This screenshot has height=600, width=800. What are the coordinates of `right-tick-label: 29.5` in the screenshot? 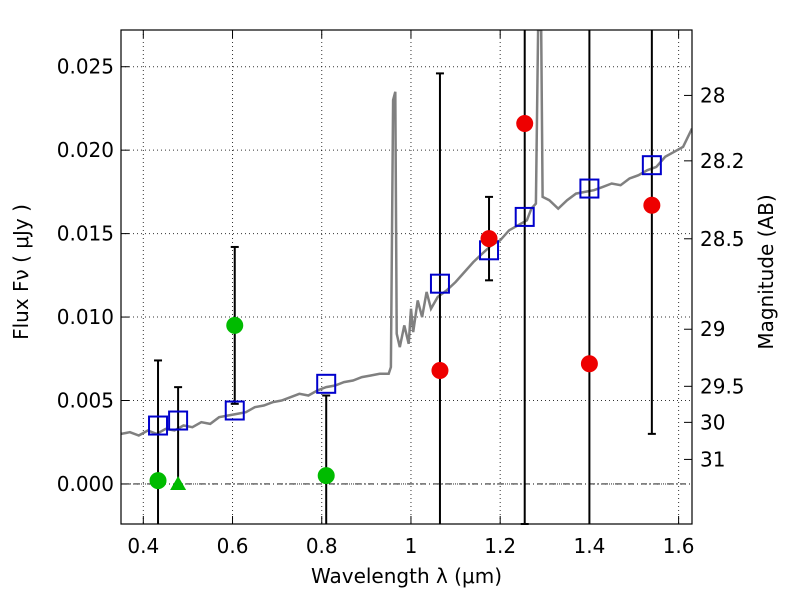 It's located at (722, 386).